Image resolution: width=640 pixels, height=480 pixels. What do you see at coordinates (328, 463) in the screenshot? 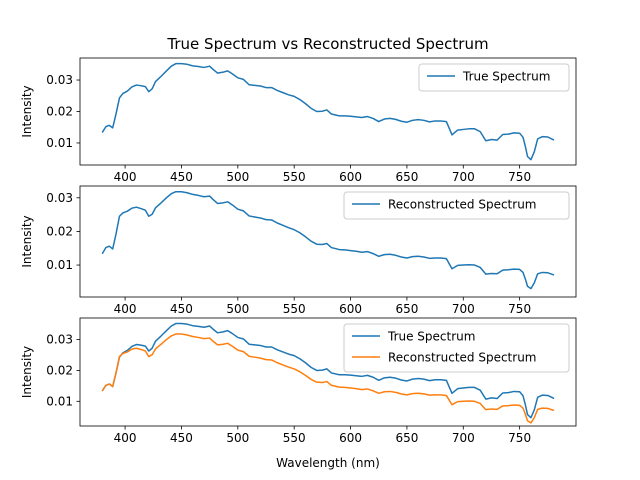
I see `x-axis-label: Wavelength (nm)` at bounding box center [328, 463].